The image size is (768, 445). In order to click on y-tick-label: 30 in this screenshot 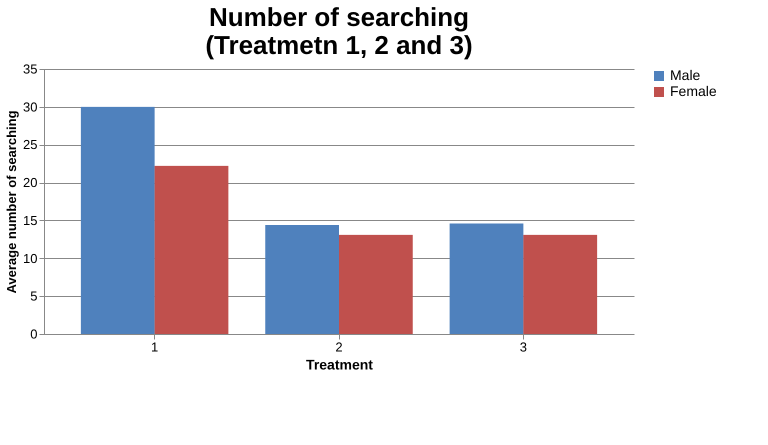, I will do `click(30, 106)`.